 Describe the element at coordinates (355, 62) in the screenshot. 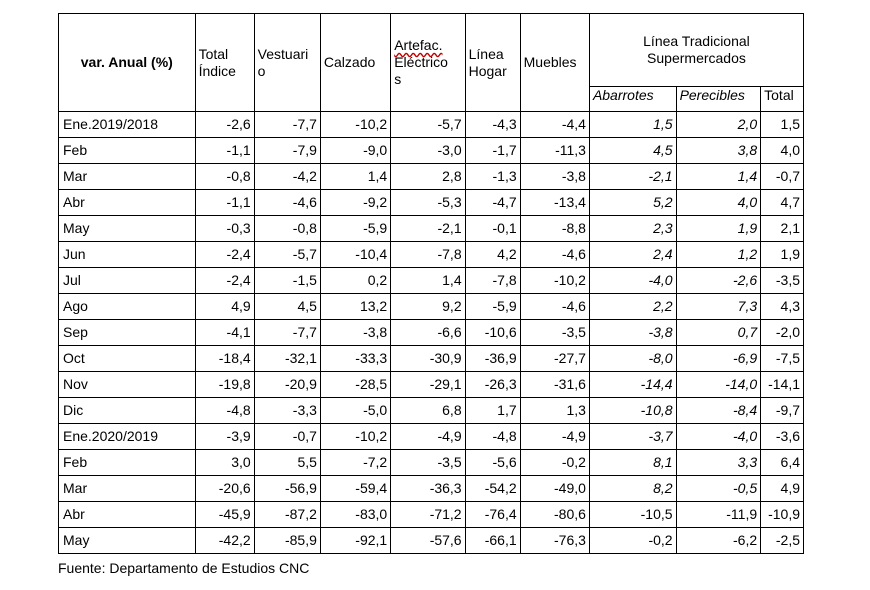

I see `col-calzado: Calzado` at that location.